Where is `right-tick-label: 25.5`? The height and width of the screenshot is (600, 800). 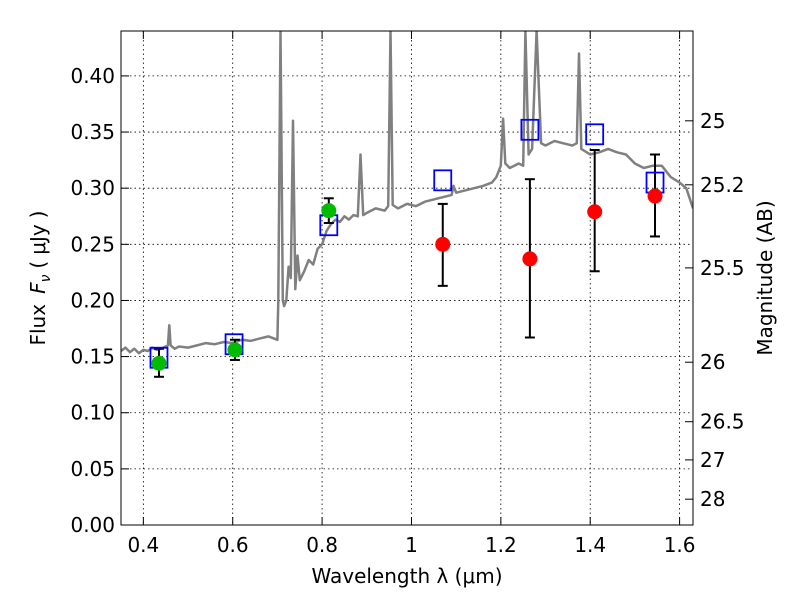 right-tick-label: 25.5 is located at coordinates (722, 268).